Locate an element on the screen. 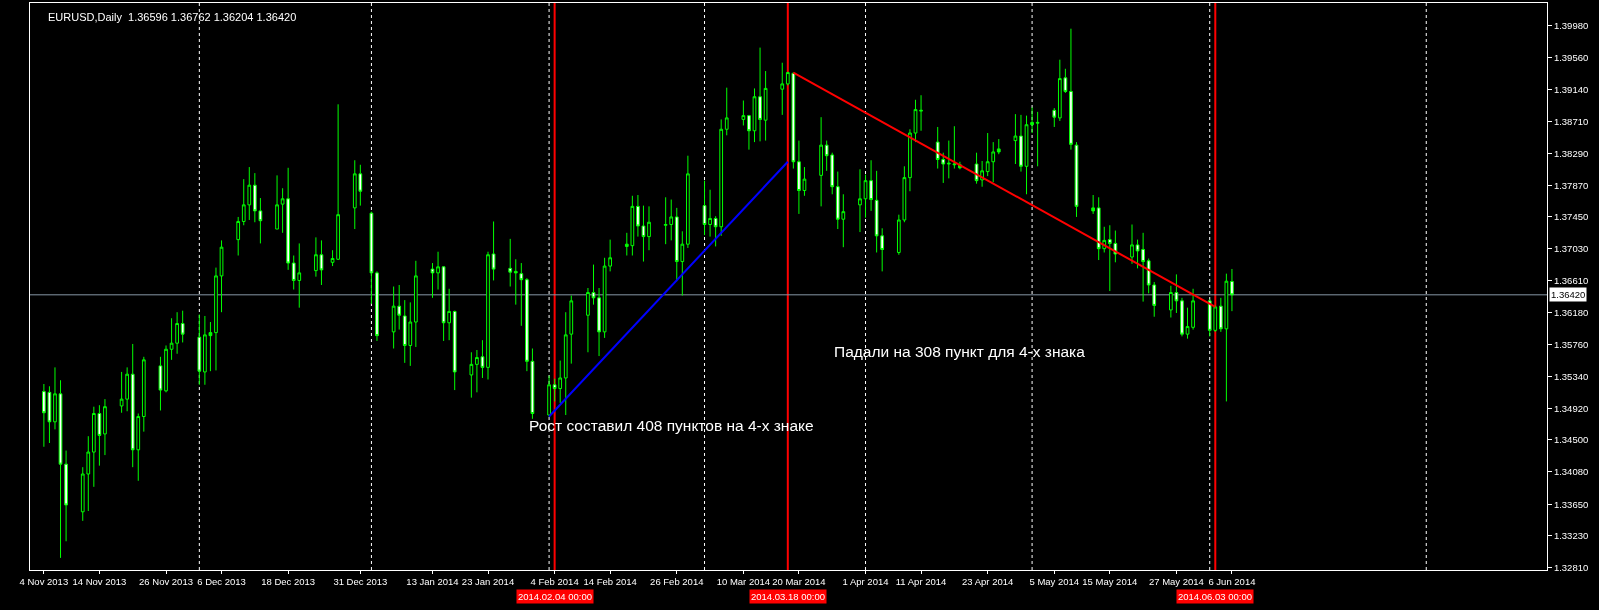 This screenshot has width=1599, height=610. y-tick-label: 1.37030 is located at coordinates (1571, 249).